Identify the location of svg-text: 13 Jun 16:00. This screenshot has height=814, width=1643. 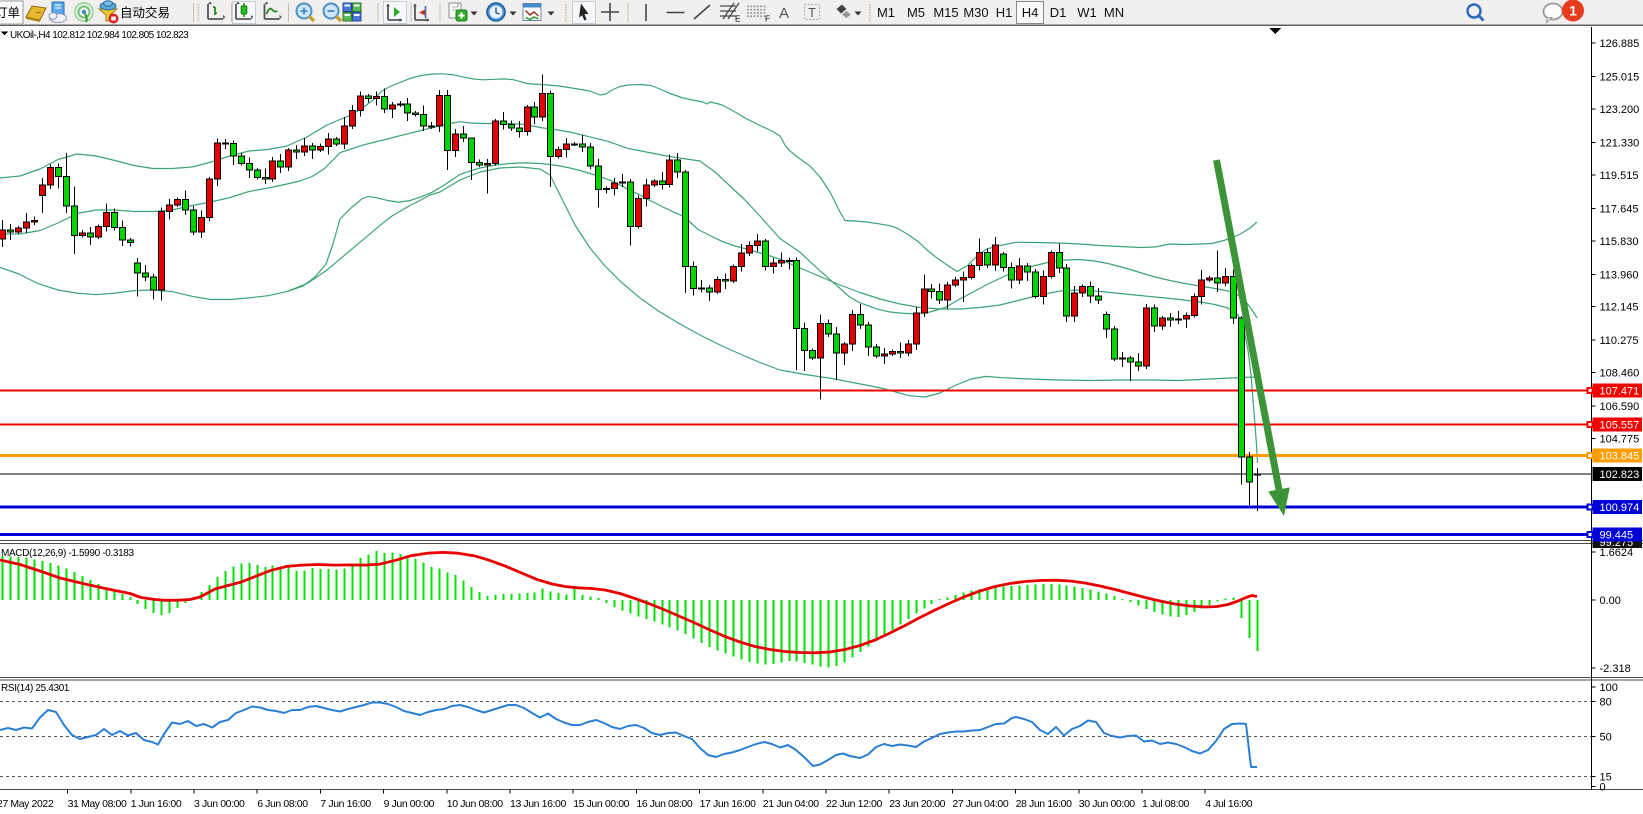
(538, 804).